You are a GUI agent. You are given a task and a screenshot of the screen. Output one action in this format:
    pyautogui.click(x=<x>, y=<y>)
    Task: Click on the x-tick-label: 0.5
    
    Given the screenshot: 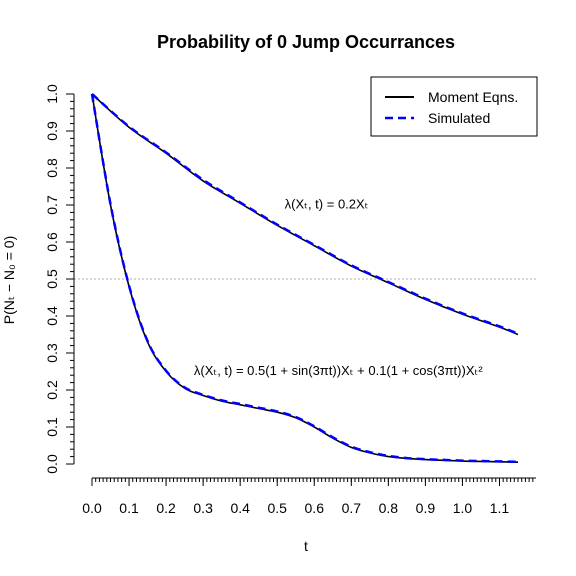 What is the action you would take?
    pyautogui.click(x=277, y=508)
    